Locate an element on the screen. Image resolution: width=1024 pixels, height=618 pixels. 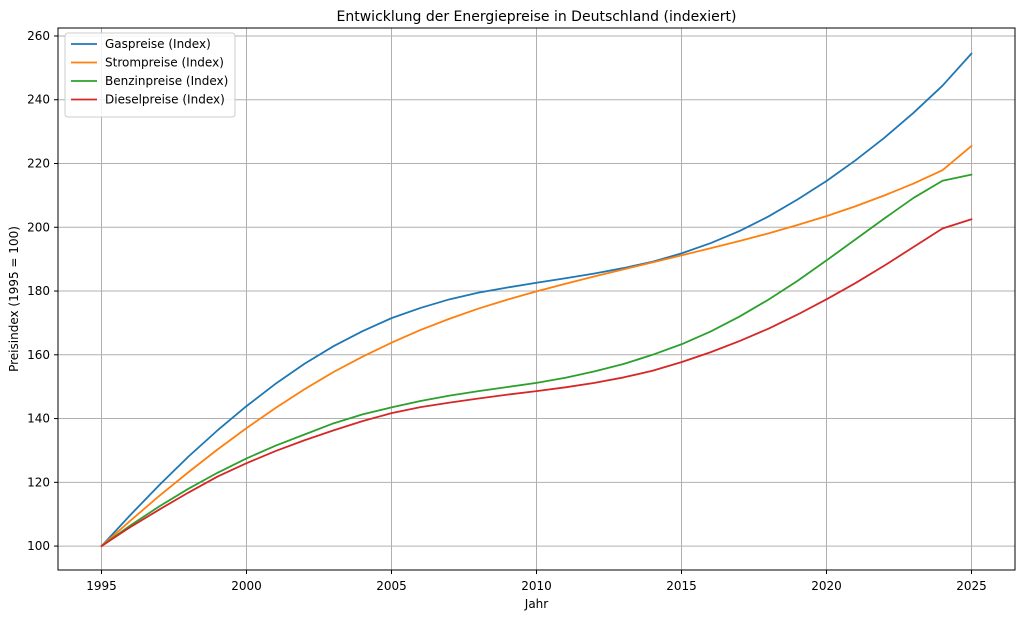
y-axis-label: Preisindex (1995 = 100) is located at coordinates (14, 299).